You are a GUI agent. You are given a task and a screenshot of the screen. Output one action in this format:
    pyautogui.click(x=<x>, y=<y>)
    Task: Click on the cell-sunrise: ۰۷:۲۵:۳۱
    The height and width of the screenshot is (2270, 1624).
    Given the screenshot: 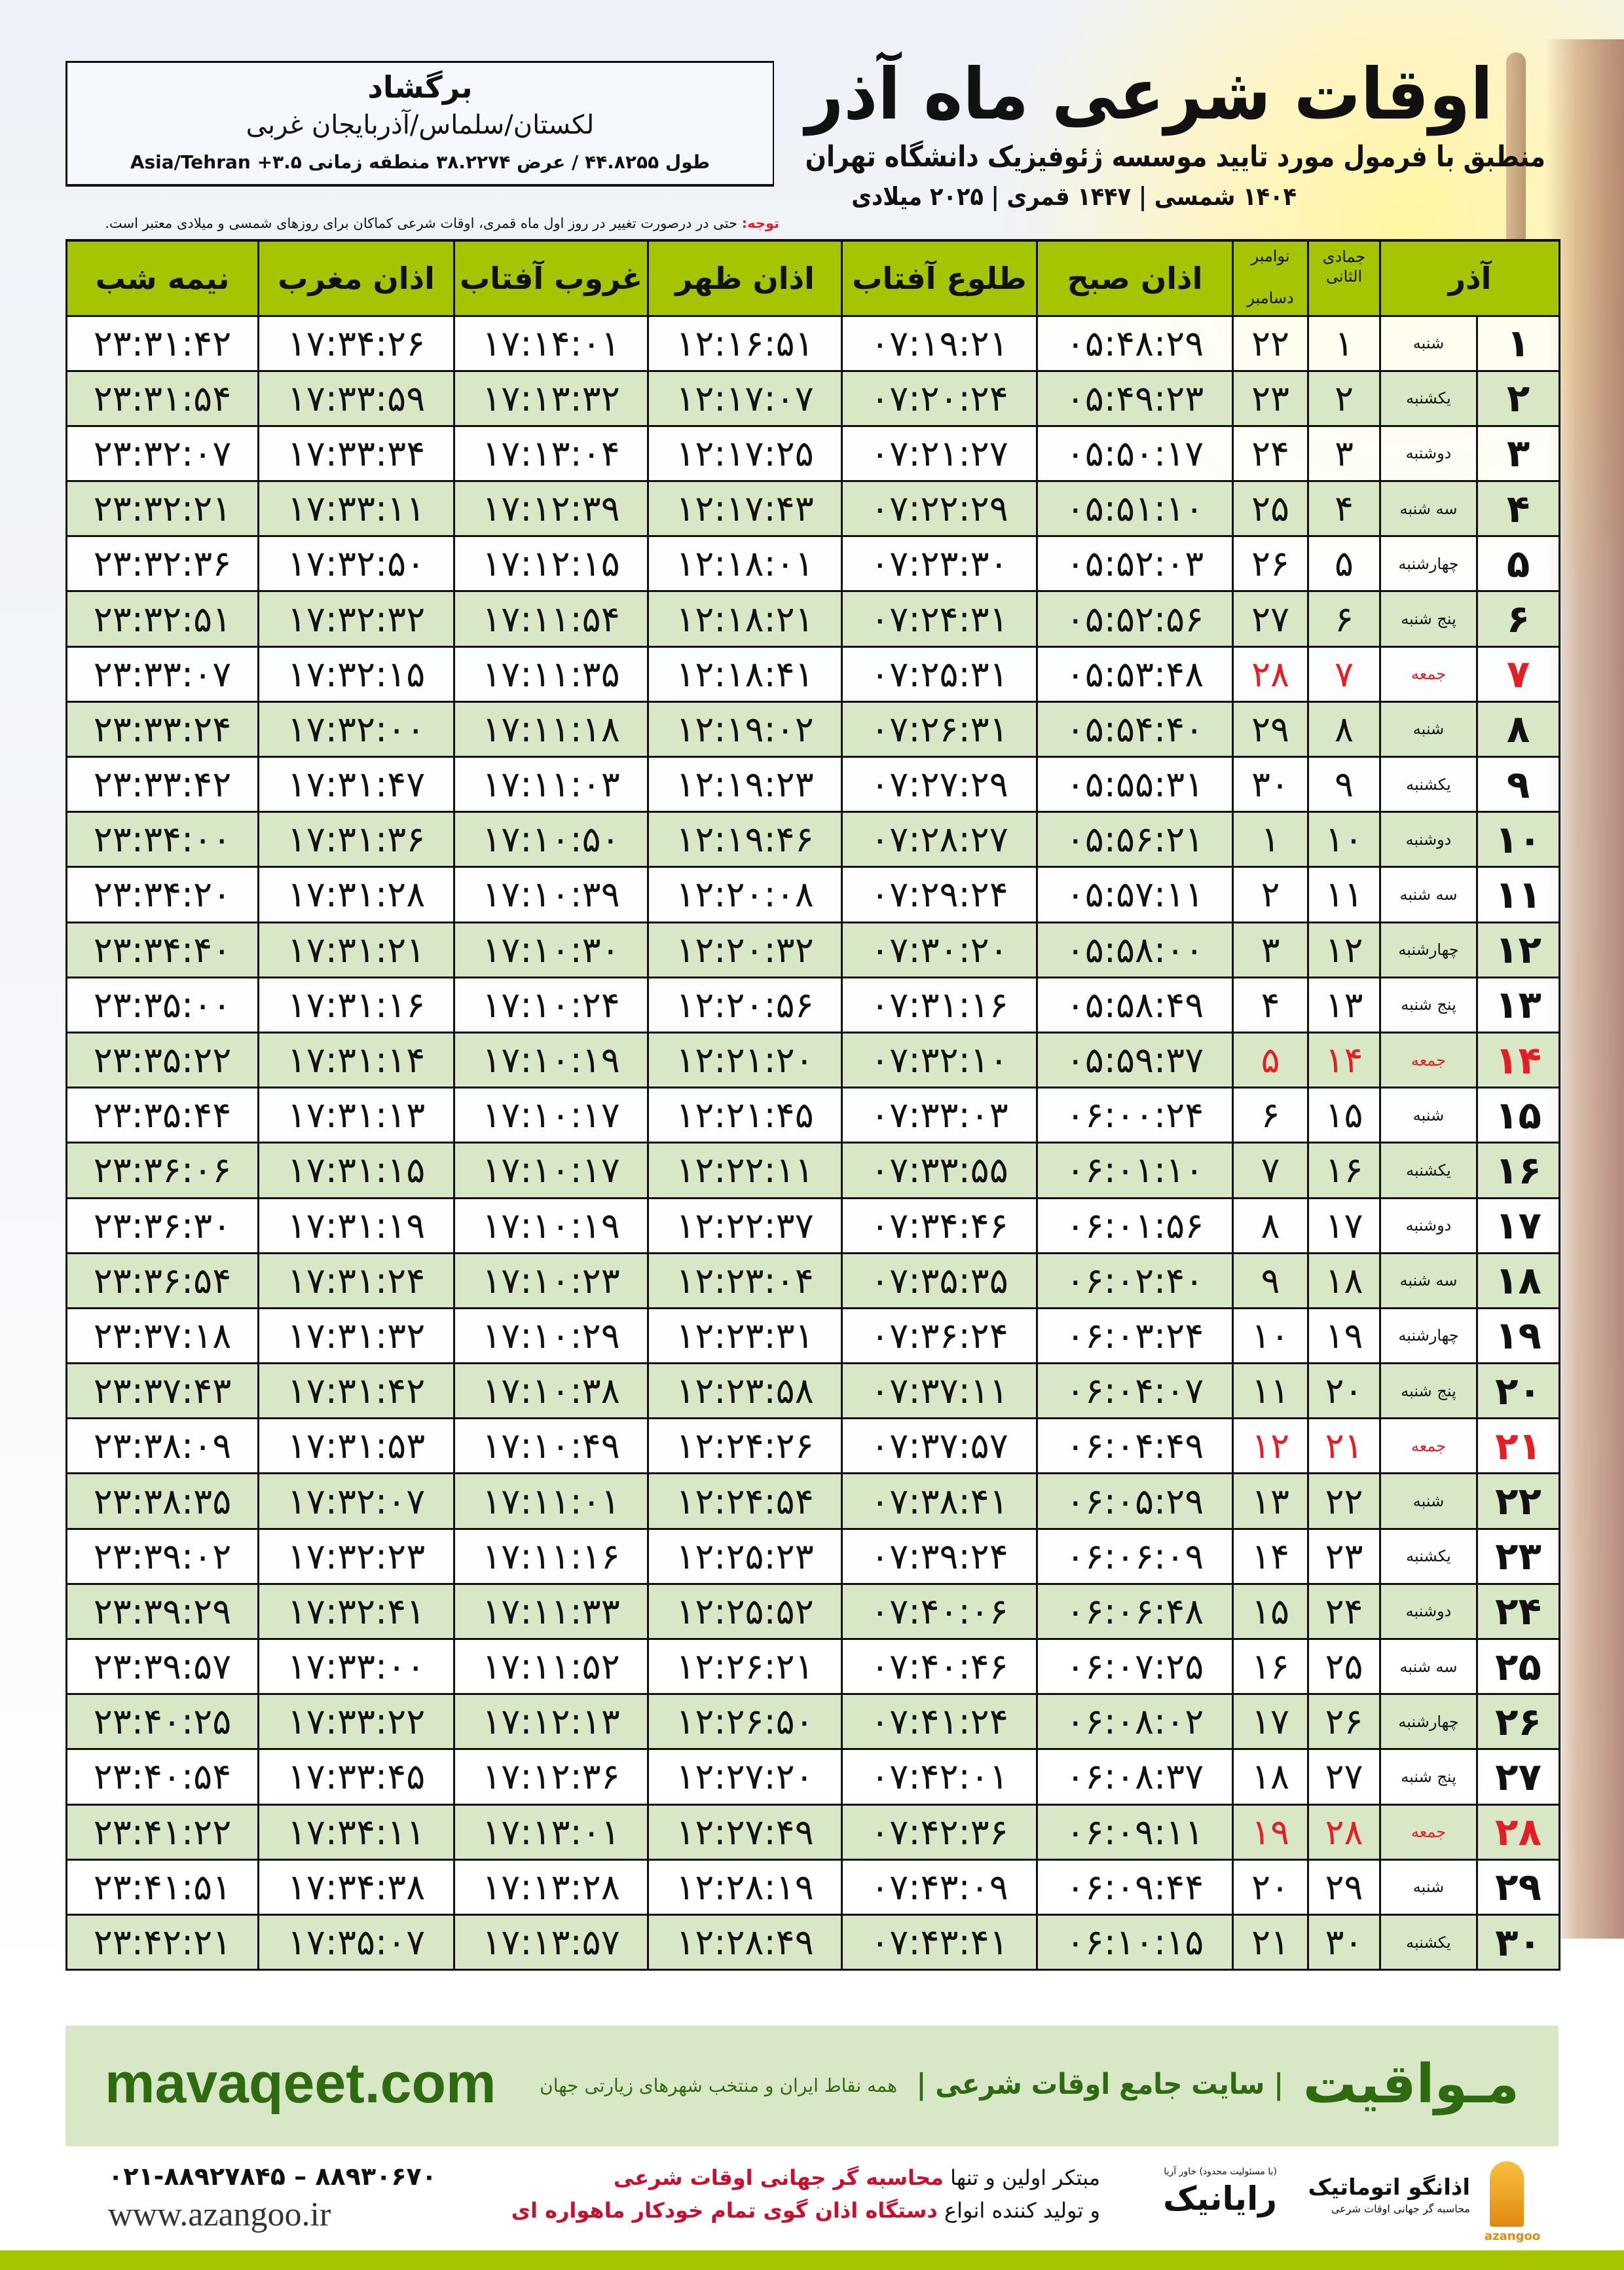 What is the action you would take?
    pyautogui.click(x=939, y=674)
    